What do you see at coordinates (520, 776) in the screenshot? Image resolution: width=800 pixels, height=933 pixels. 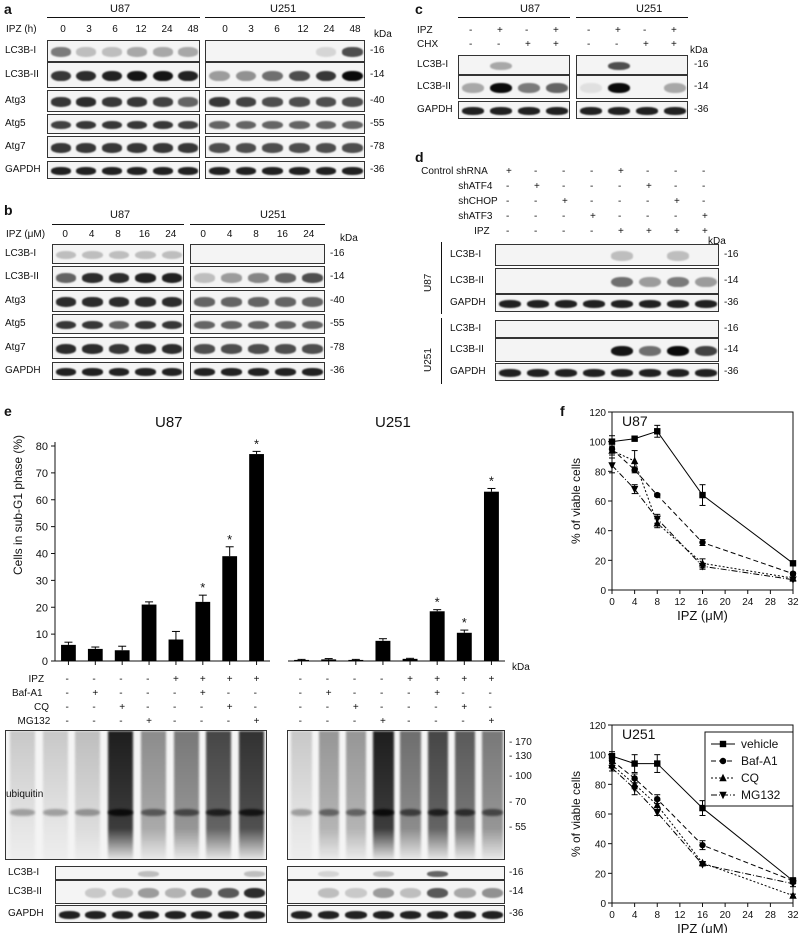 I see `kda-marker: - 100` at bounding box center [520, 776].